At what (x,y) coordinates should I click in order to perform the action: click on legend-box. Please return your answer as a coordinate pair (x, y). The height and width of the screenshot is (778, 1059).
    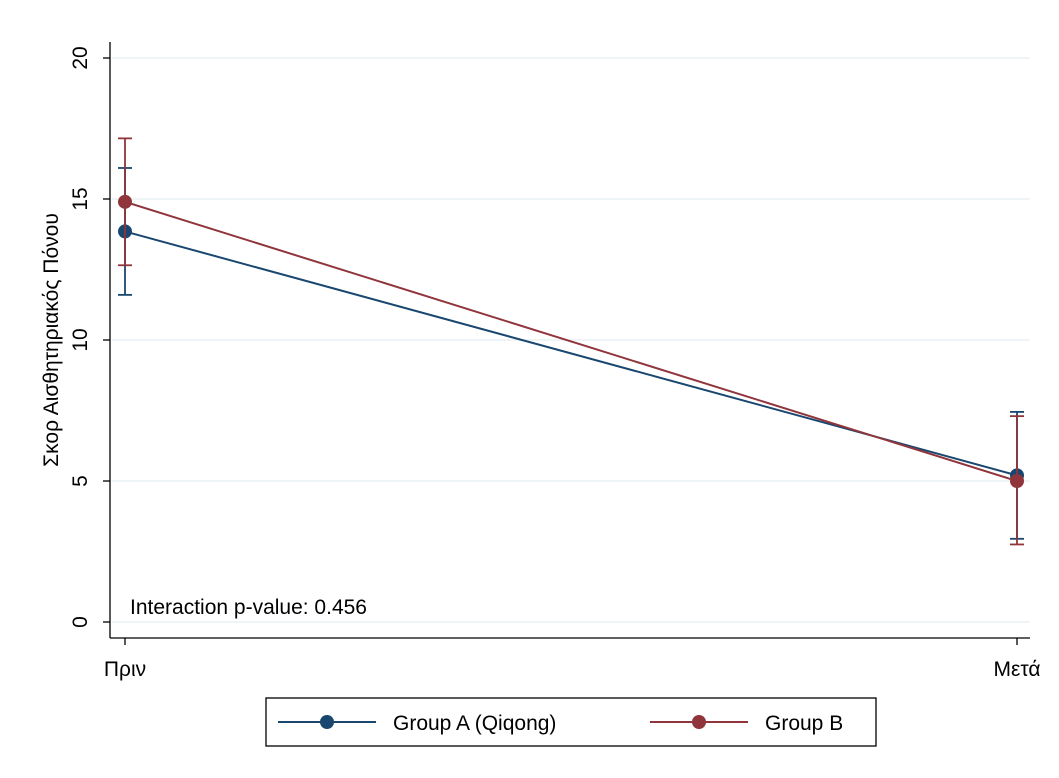
    Looking at the image, I should click on (571, 722).